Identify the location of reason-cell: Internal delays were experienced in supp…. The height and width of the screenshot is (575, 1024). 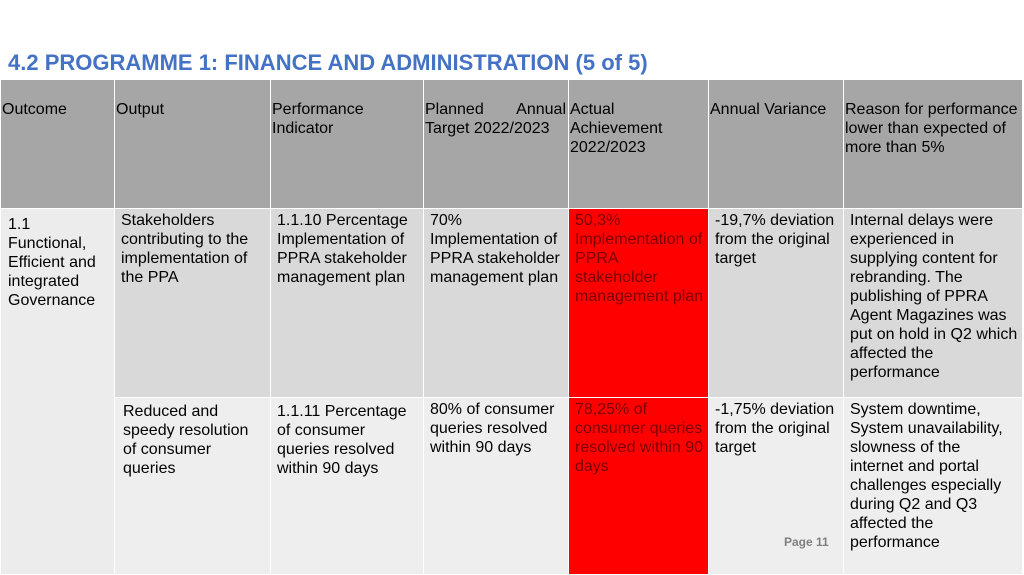
(933, 303).